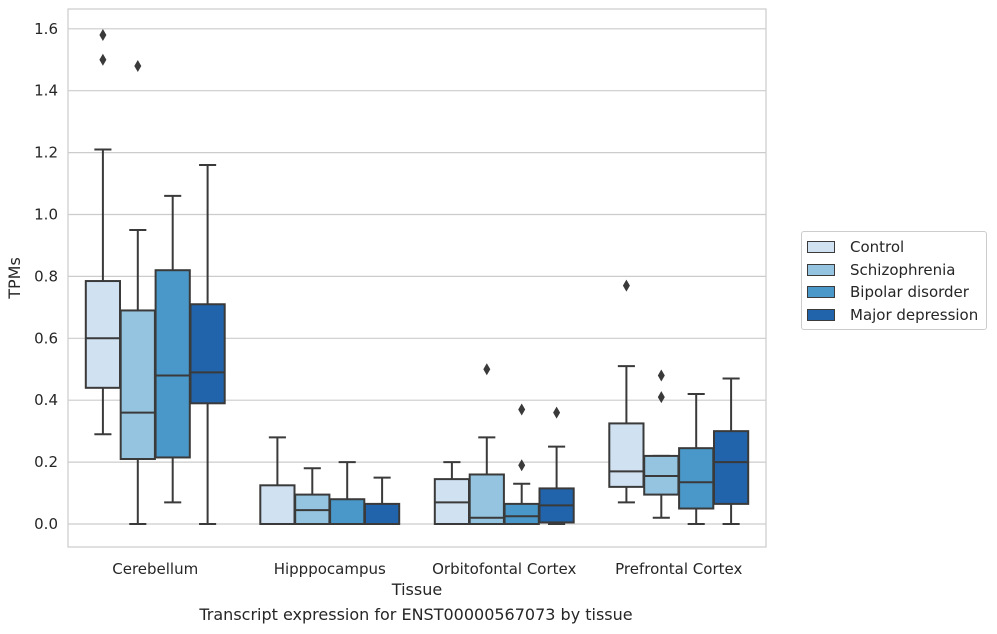 This screenshot has height=634, width=997. What do you see at coordinates (46, 524) in the screenshot?
I see `y-tick-label: 0.0` at bounding box center [46, 524].